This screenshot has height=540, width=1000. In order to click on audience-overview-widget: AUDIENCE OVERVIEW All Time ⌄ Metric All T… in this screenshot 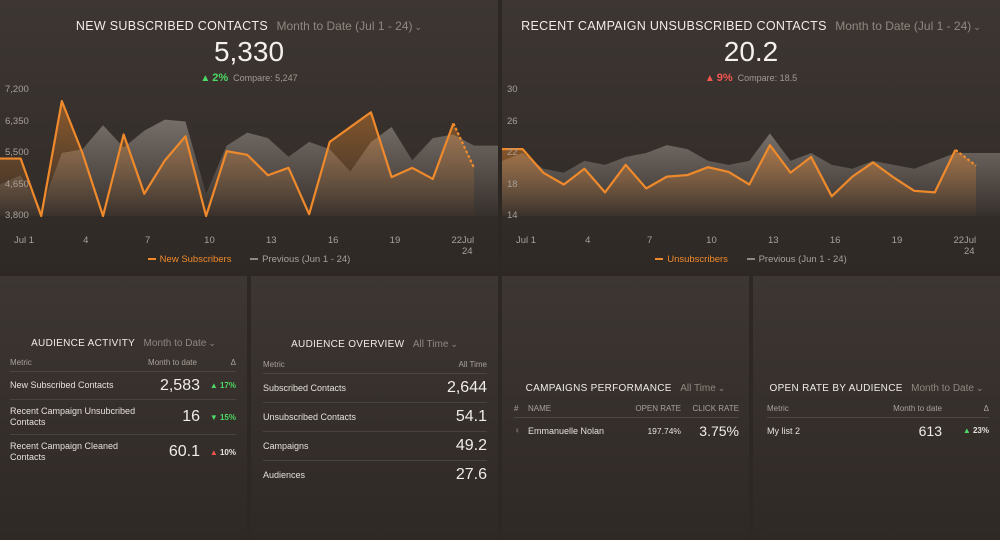, I will do `click(374, 408)`.